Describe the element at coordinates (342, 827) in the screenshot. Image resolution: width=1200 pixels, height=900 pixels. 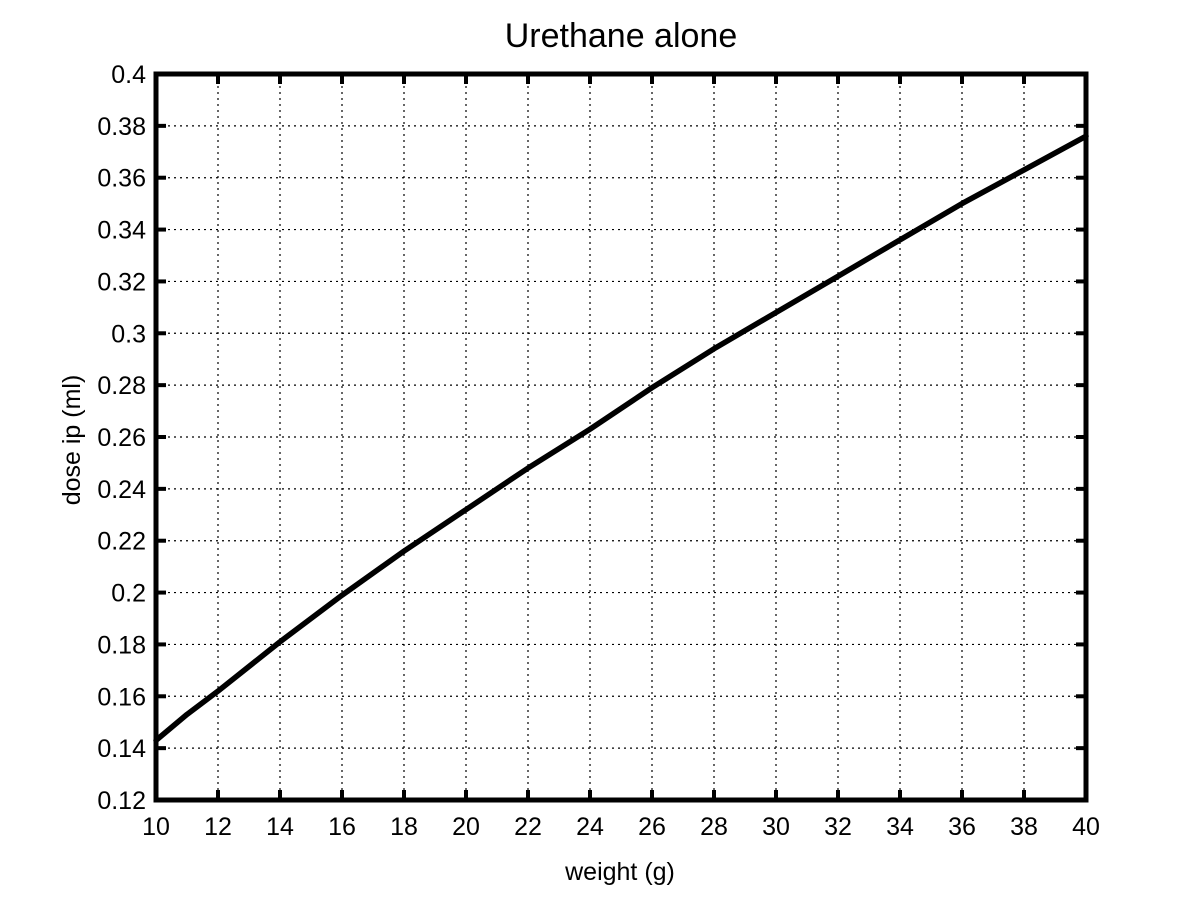
I see `x-tick-label: 16` at that location.